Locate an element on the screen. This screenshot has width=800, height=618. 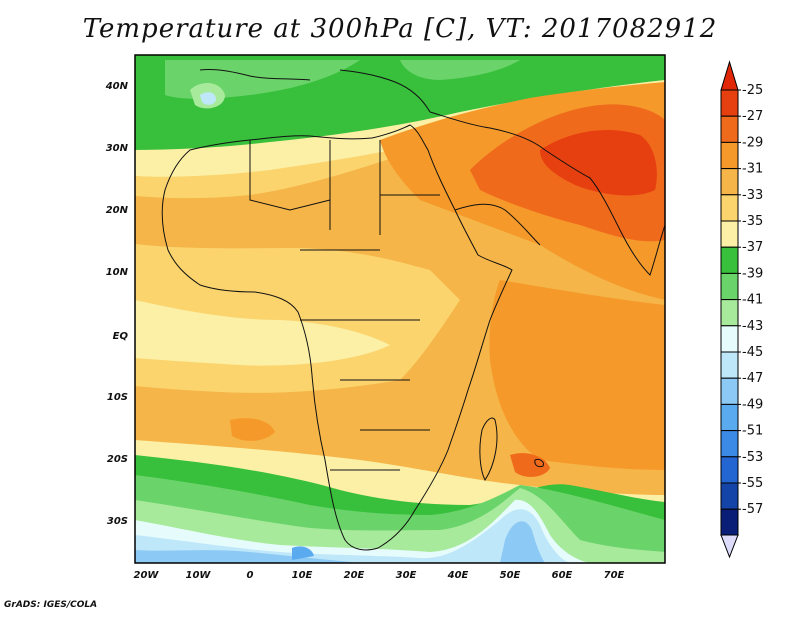
colorbar-label: -47 is located at coordinates (752, 378).